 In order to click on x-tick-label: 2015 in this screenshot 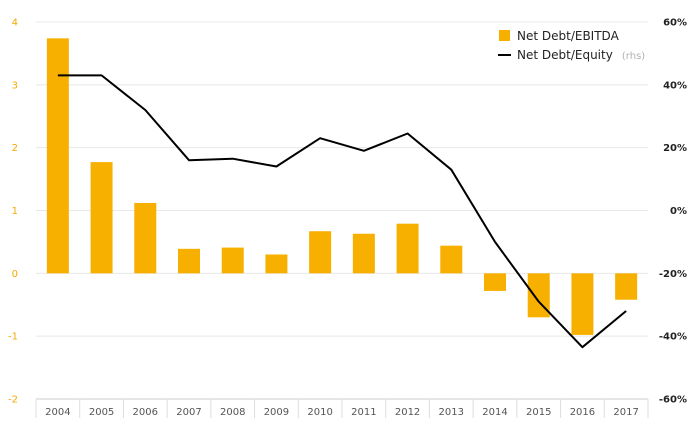, I will do `click(538, 412)`.